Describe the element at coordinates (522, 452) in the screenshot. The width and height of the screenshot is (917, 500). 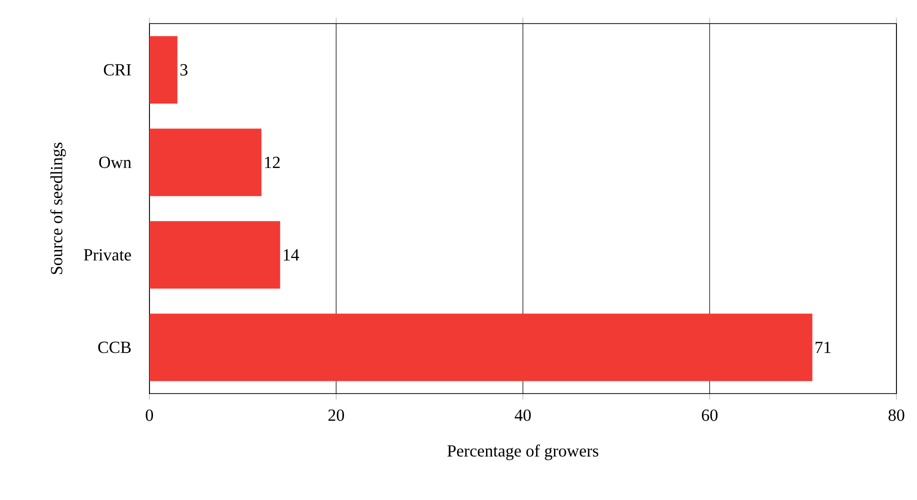
I see `x-axis-title: Percentage of growers` at that location.